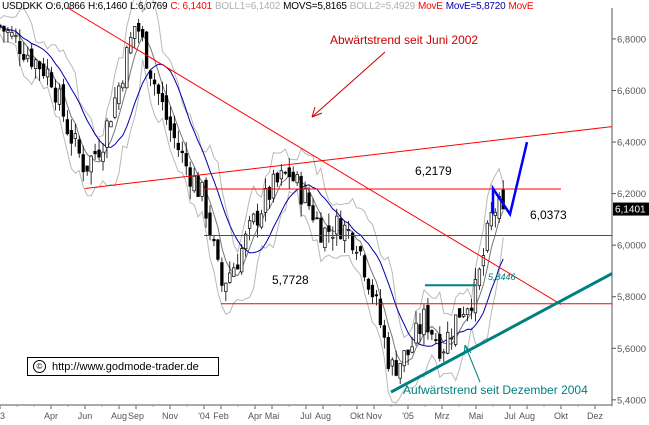 The height and width of the screenshot is (425, 649). What do you see at coordinates (442, 416) in the screenshot?
I see `x-tick-label: Mrz` at bounding box center [442, 416].